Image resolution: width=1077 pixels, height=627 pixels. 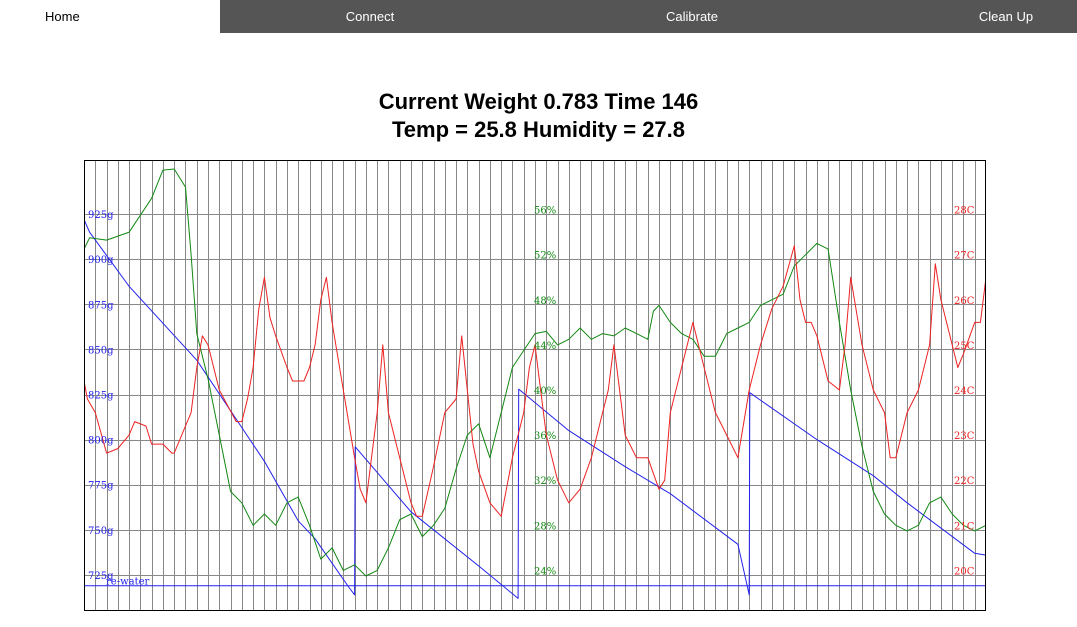 I want to click on weight-tick-label: 775g, so click(x=101, y=486).